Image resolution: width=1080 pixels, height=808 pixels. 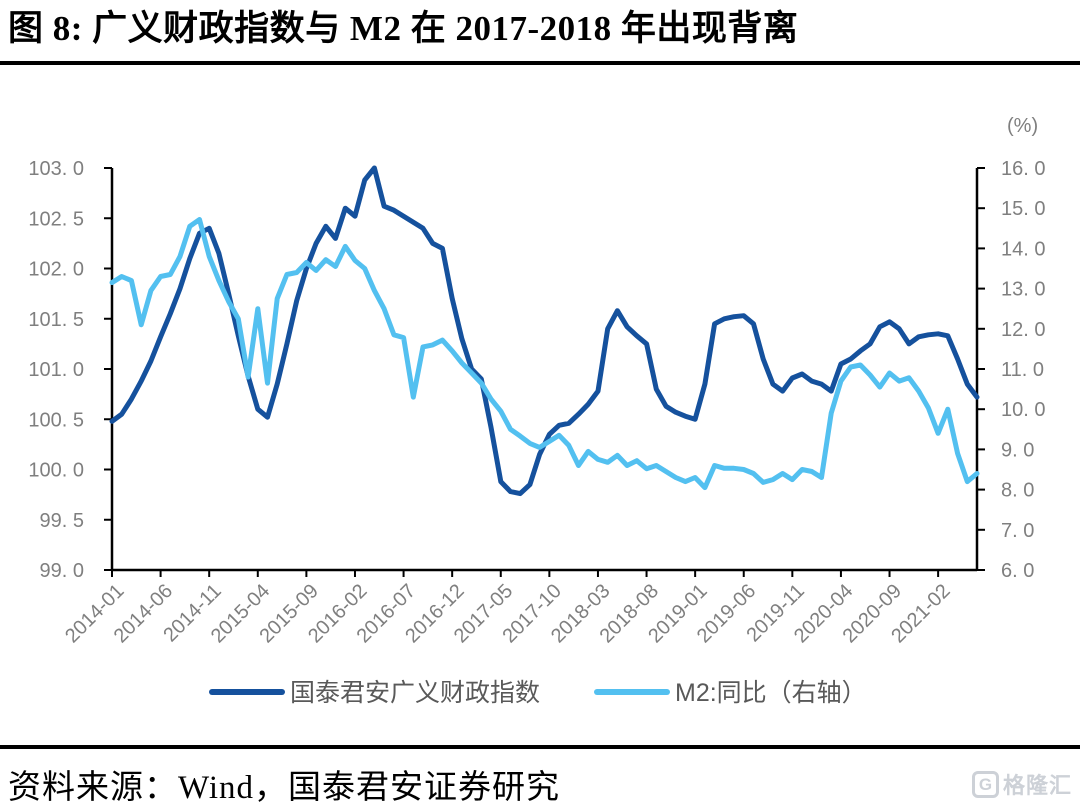 I want to click on y-left-tick-label: 103. 0, so click(x=56, y=169).